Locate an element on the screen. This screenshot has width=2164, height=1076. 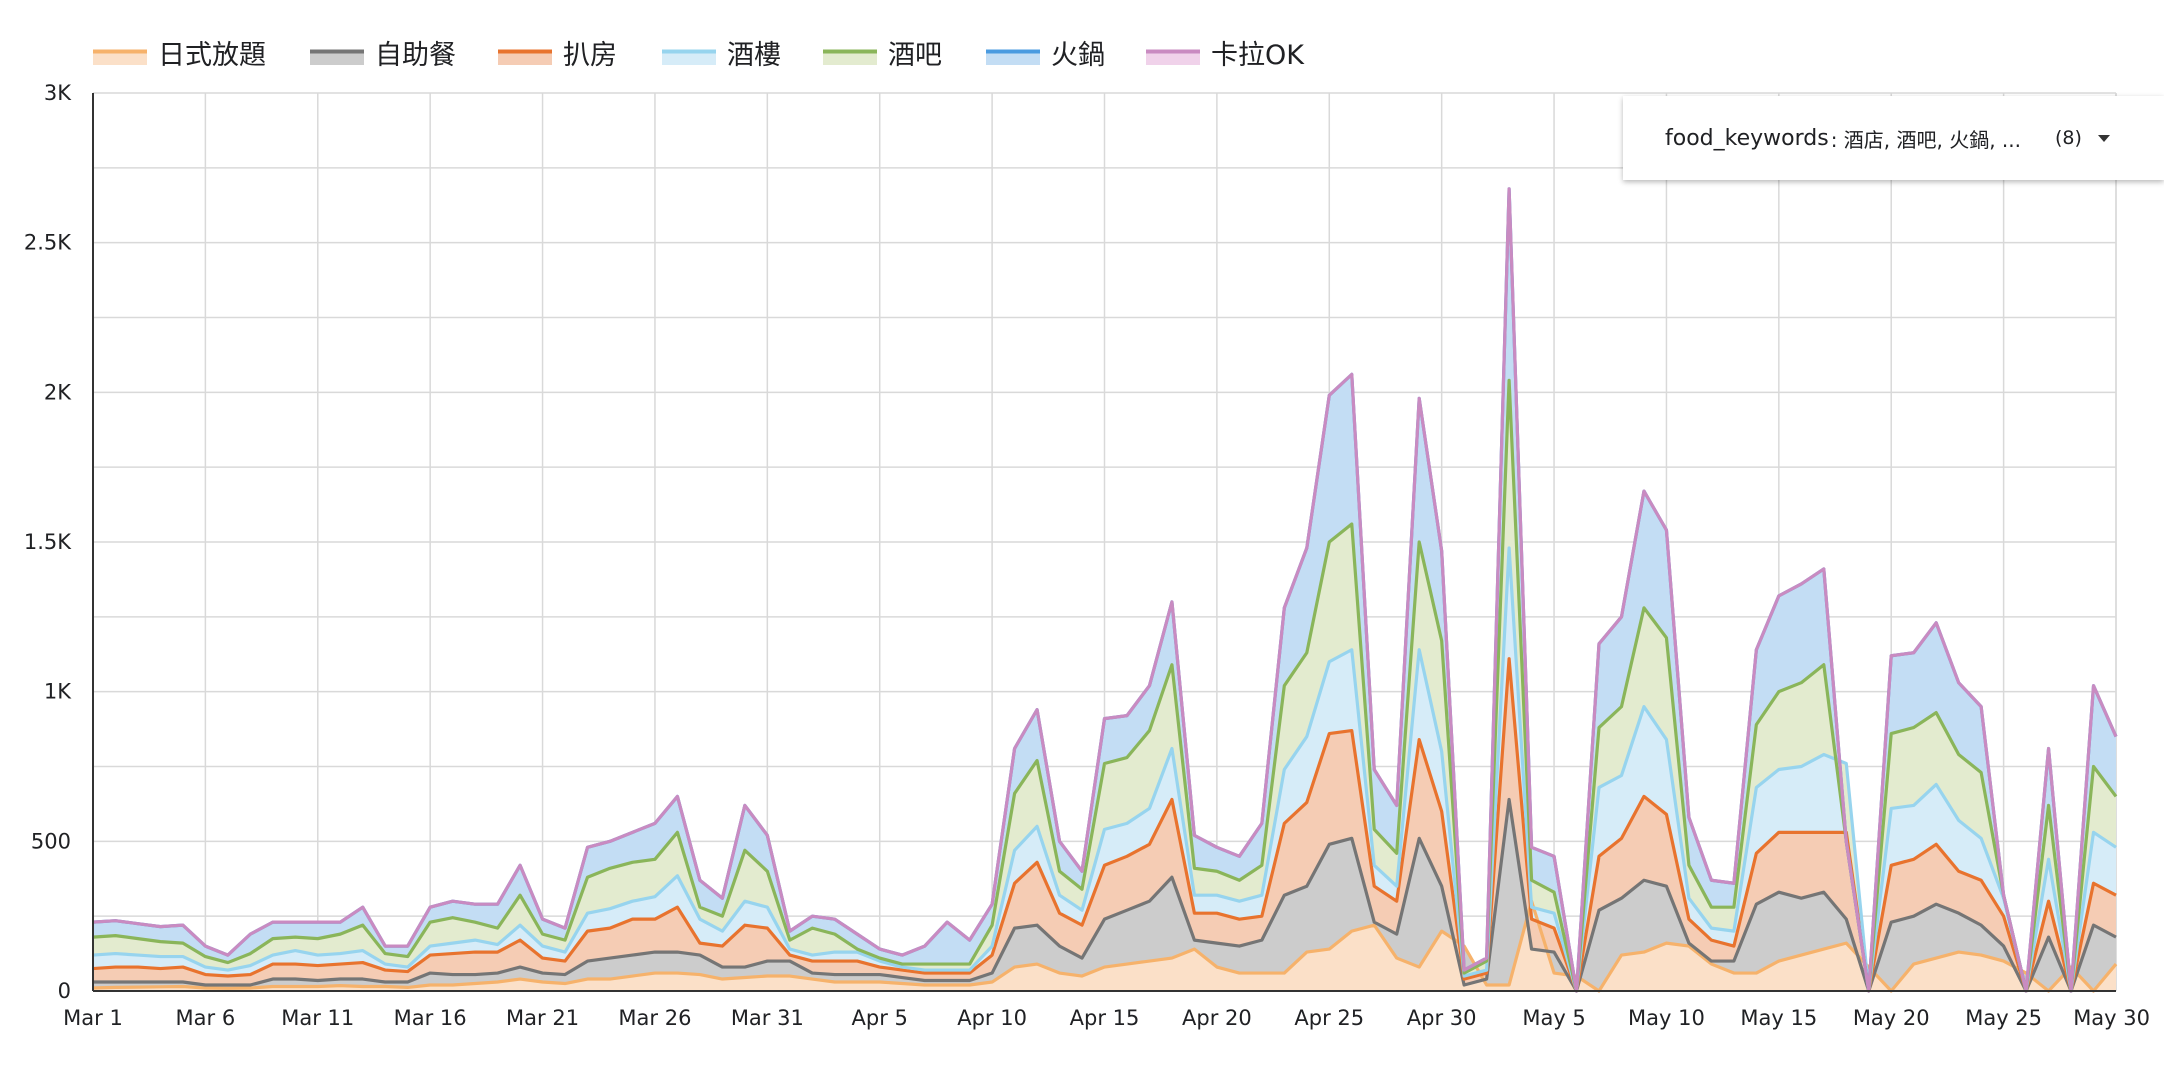
legend-item-7: 卡拉OK is located at coordinates (1225, 55).